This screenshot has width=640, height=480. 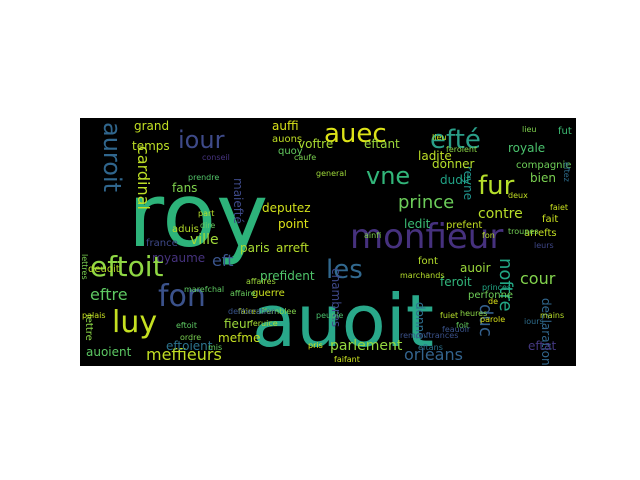 What do you see at coordinates (109, 294) in the screenshot?
I see `word-16: eftre` at bounding box center [109, 294].